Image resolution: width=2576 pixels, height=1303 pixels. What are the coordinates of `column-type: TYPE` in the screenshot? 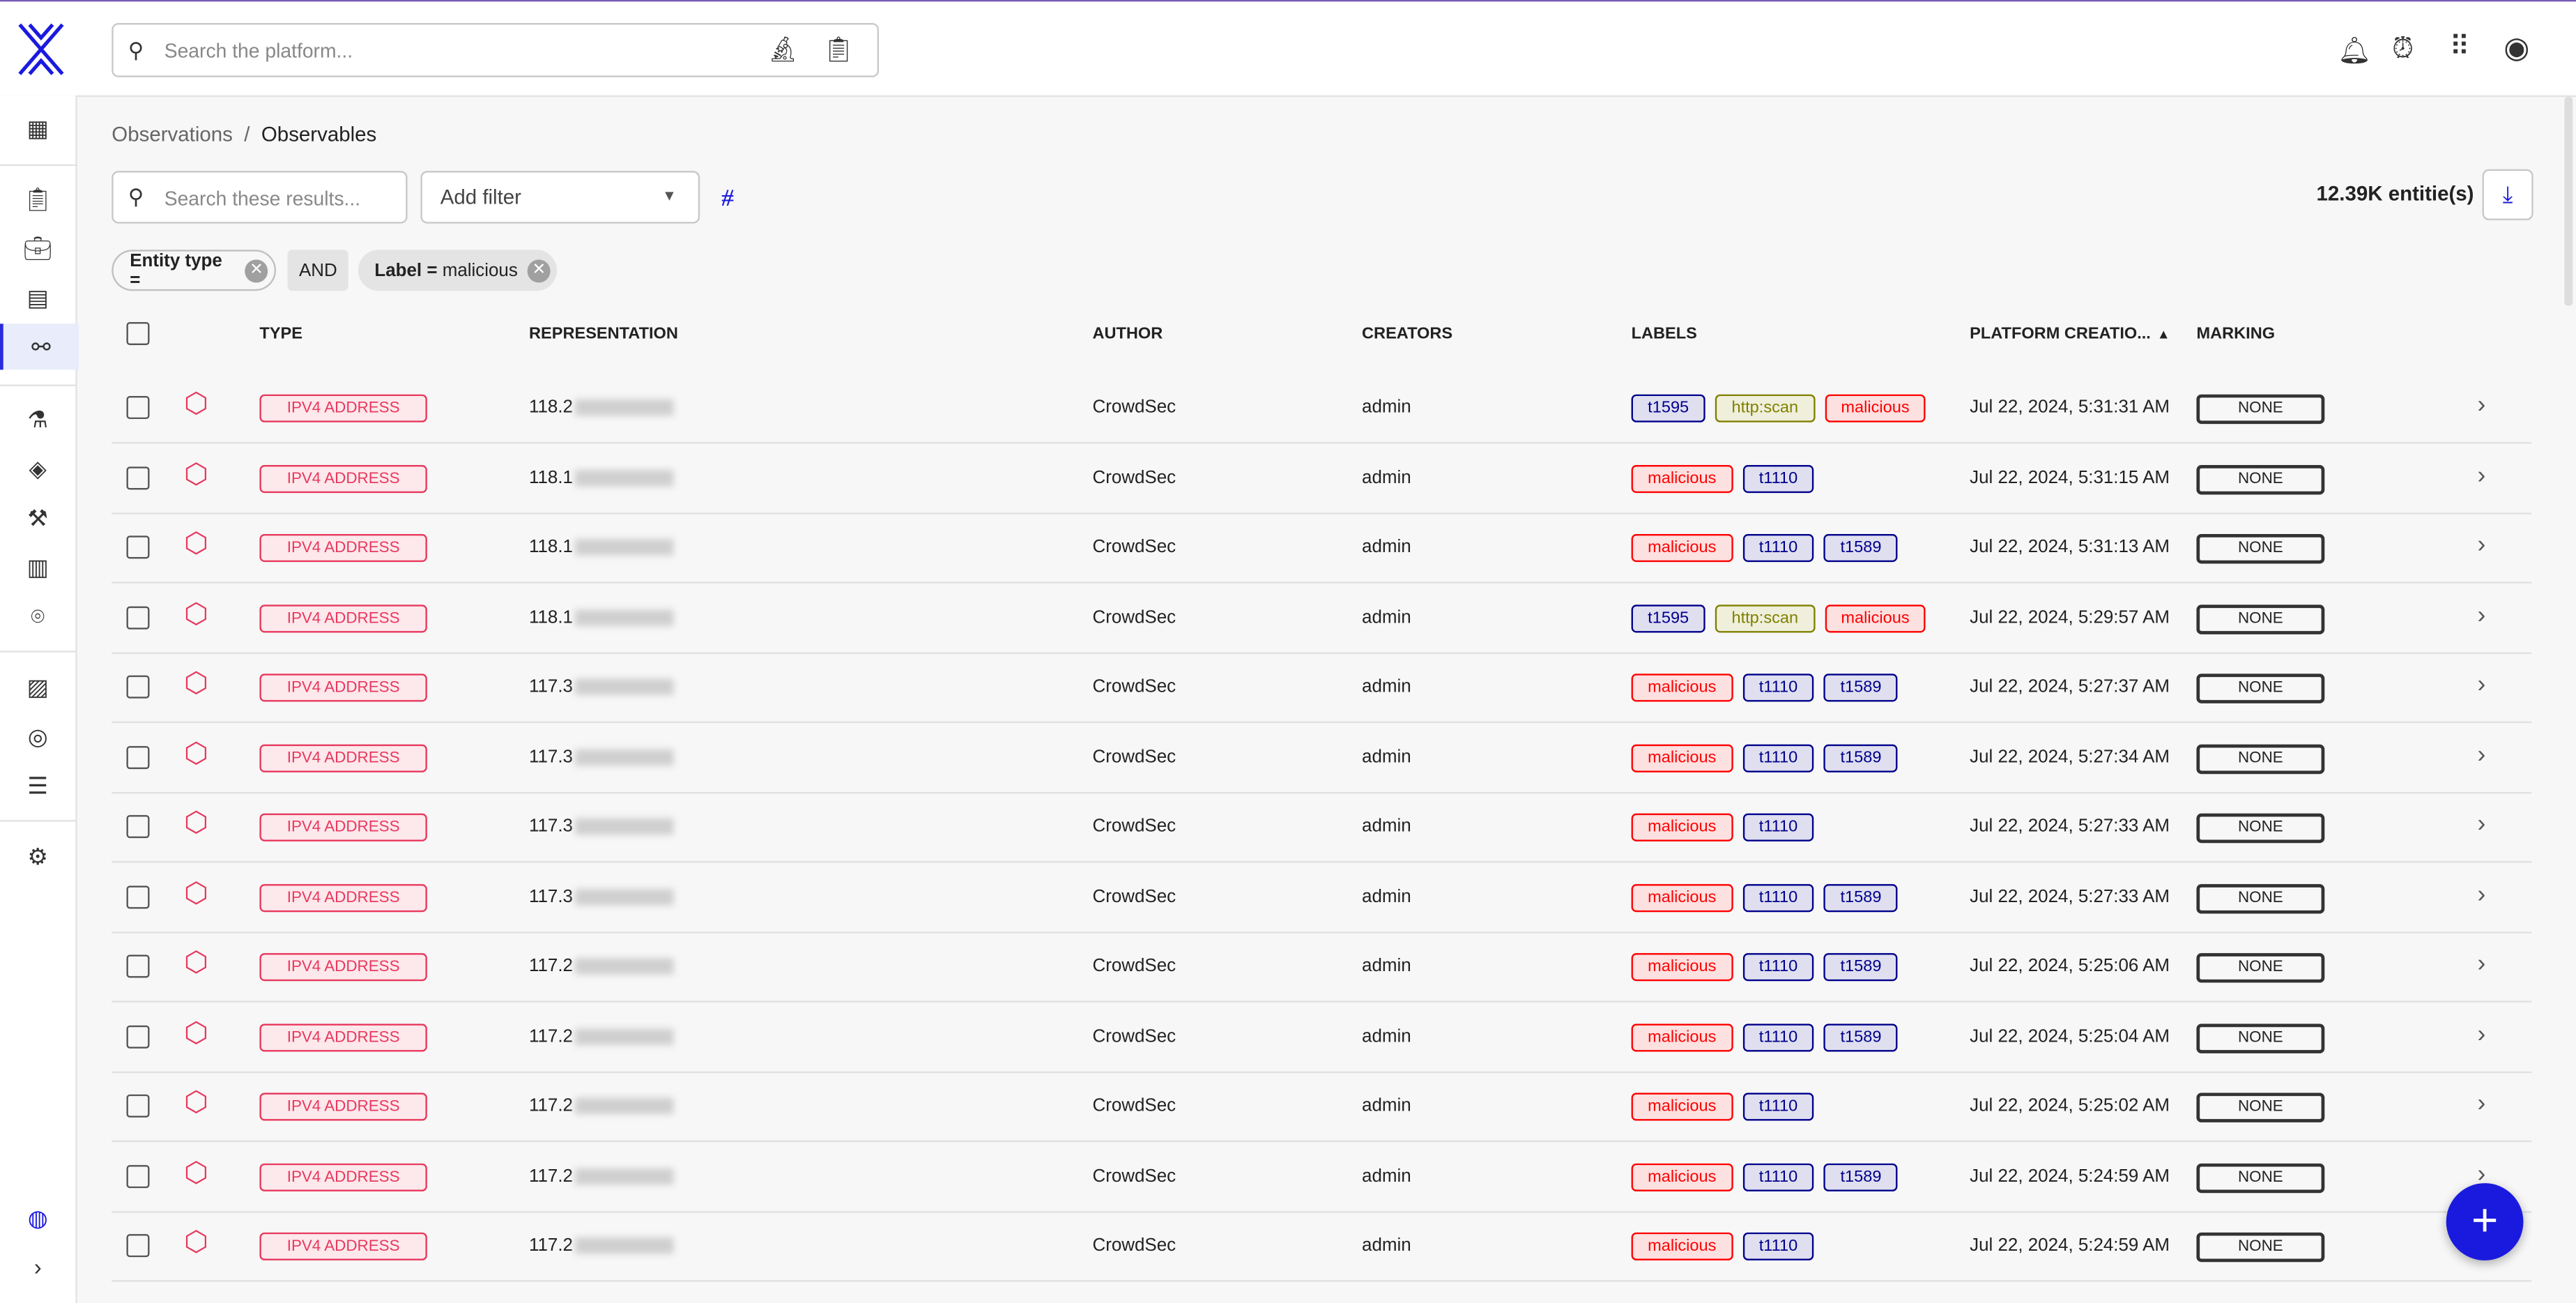 It's located at (281, 334).